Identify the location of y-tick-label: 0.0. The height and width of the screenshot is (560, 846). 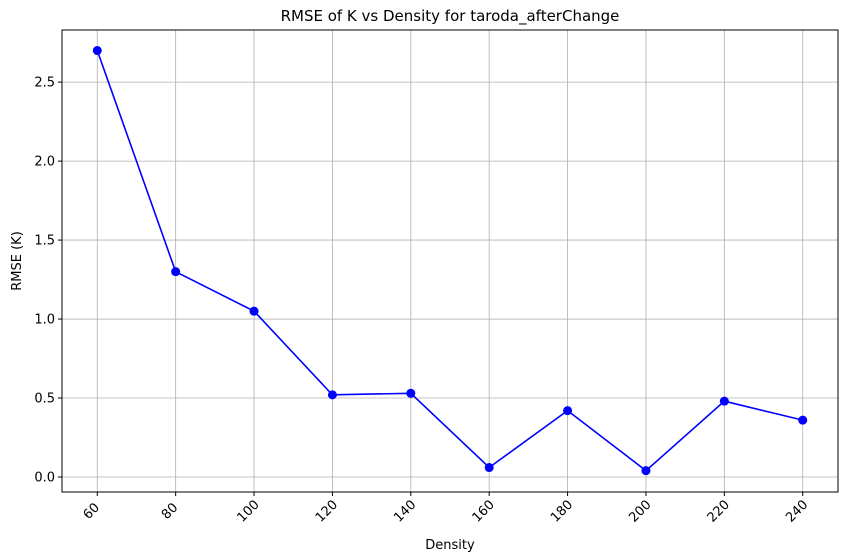
(44, 477).